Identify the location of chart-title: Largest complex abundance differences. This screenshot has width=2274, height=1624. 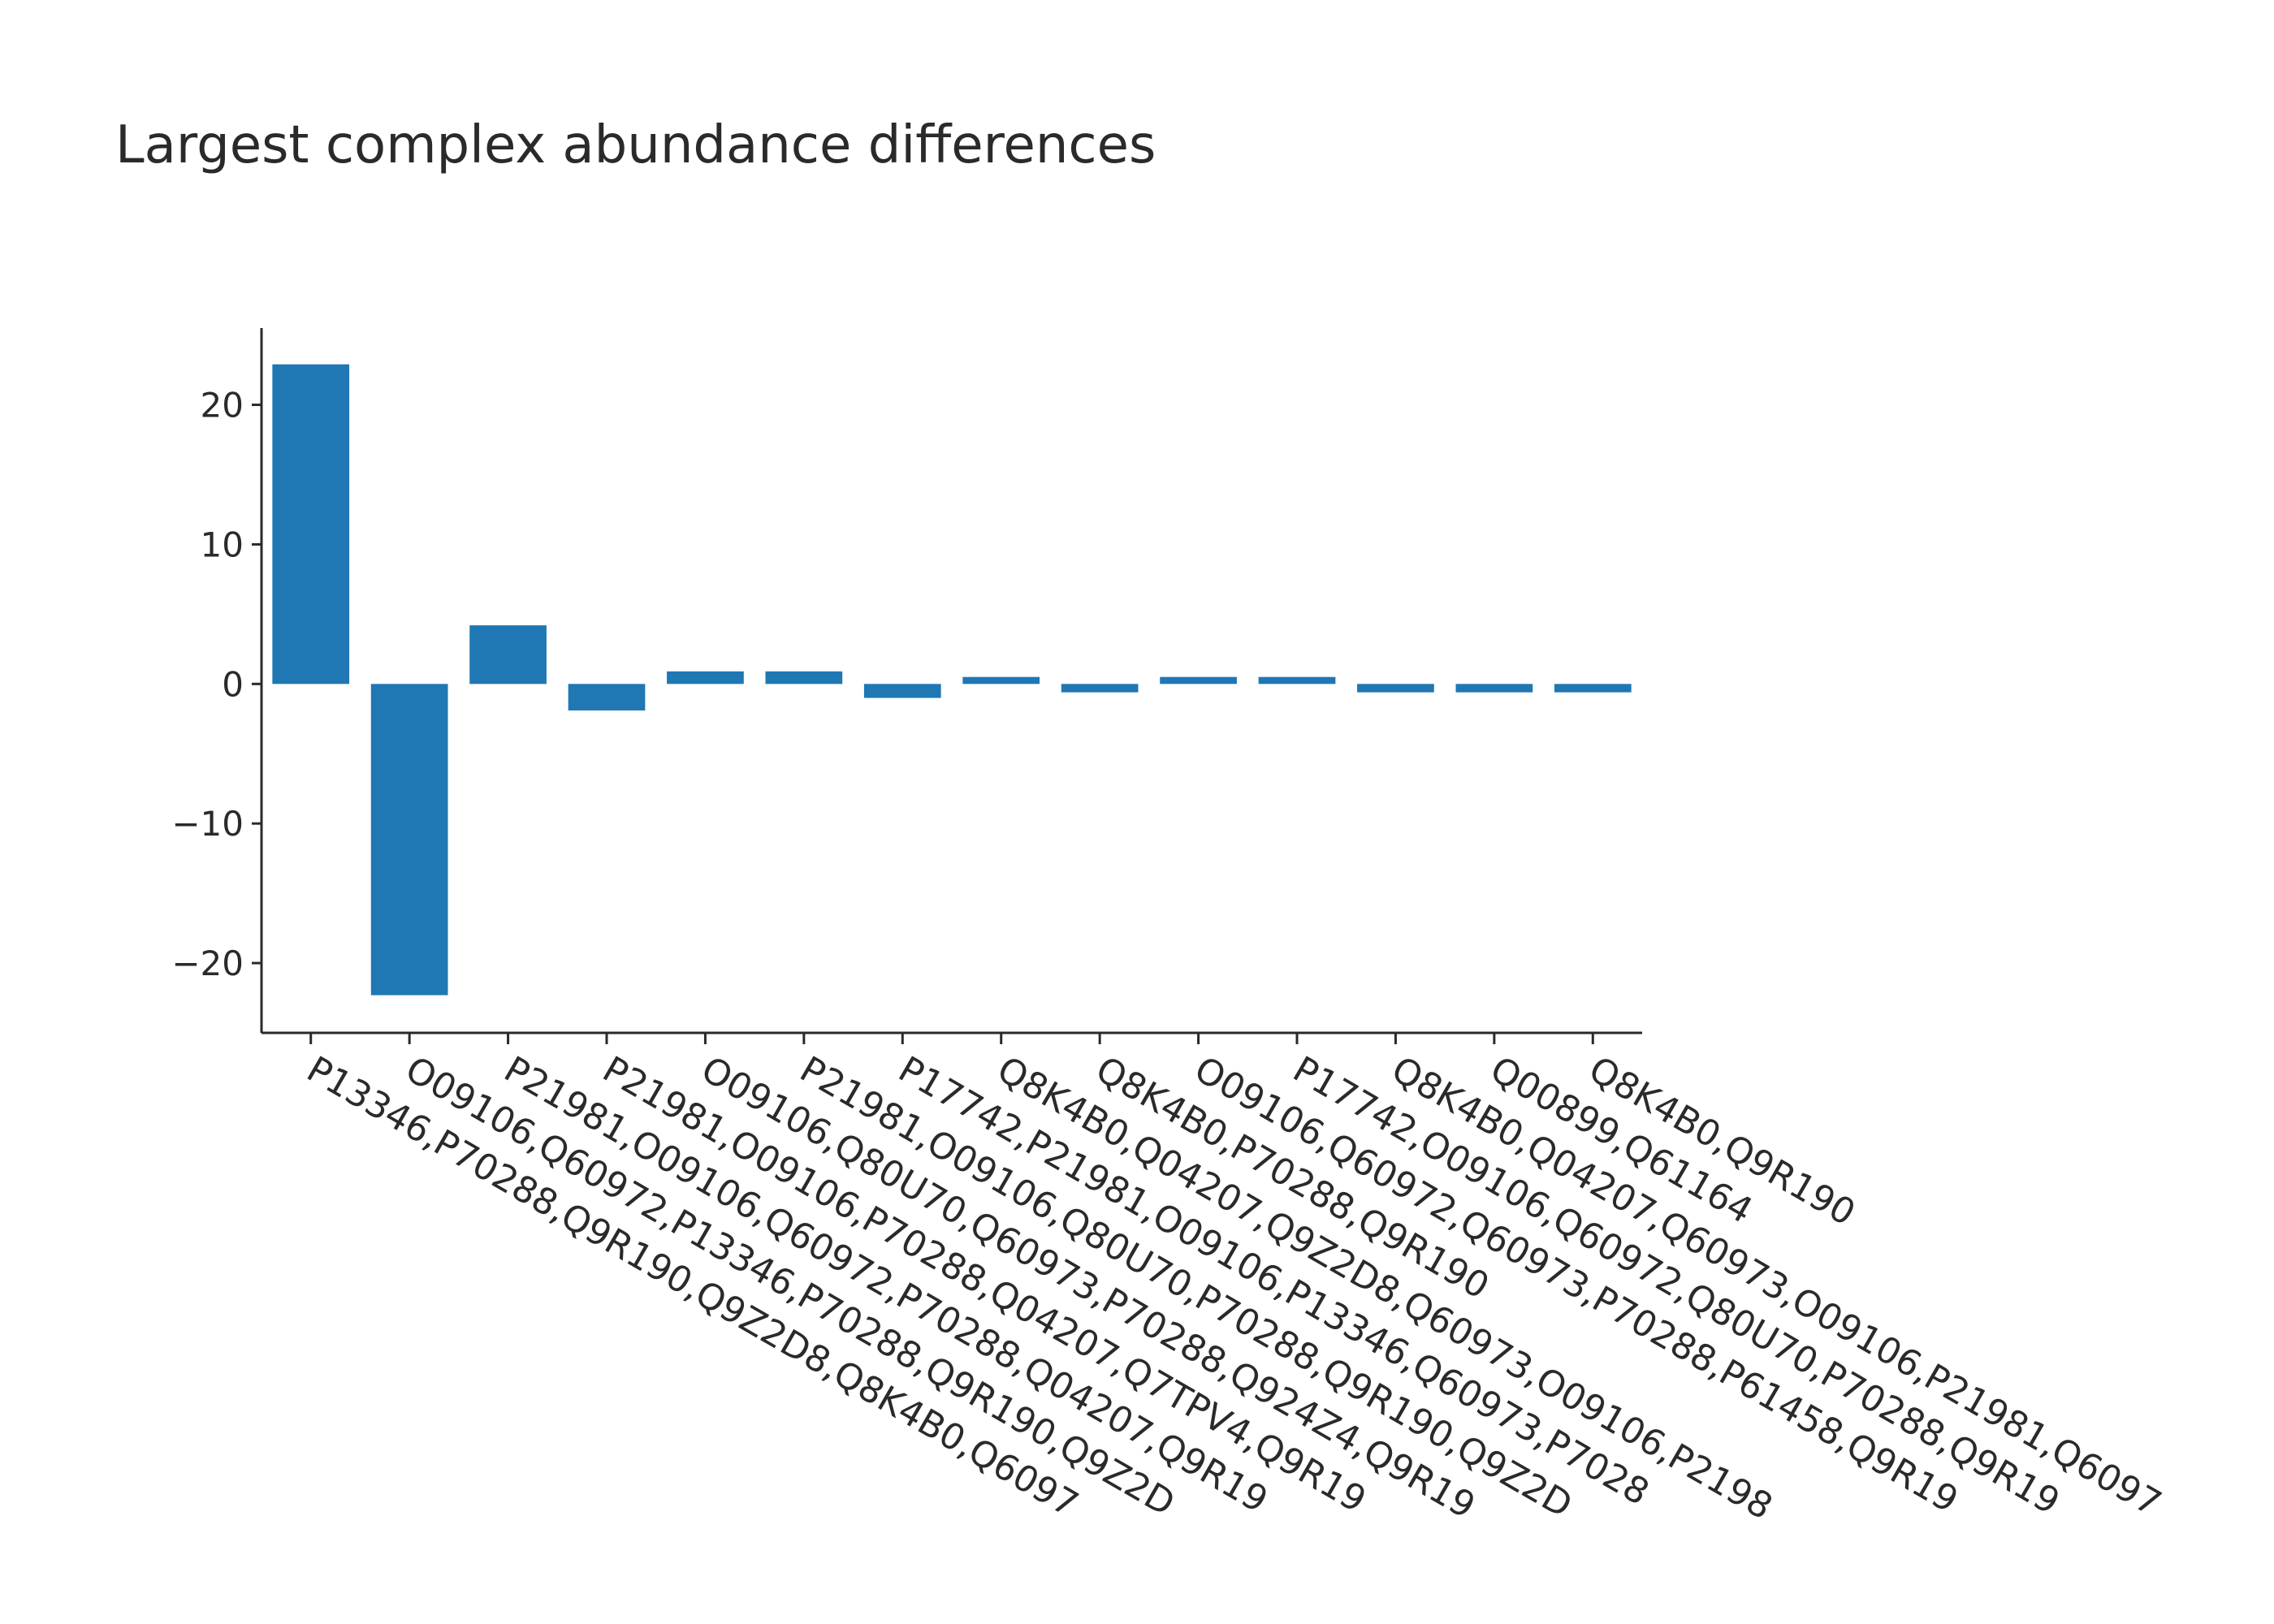
(636, 145).